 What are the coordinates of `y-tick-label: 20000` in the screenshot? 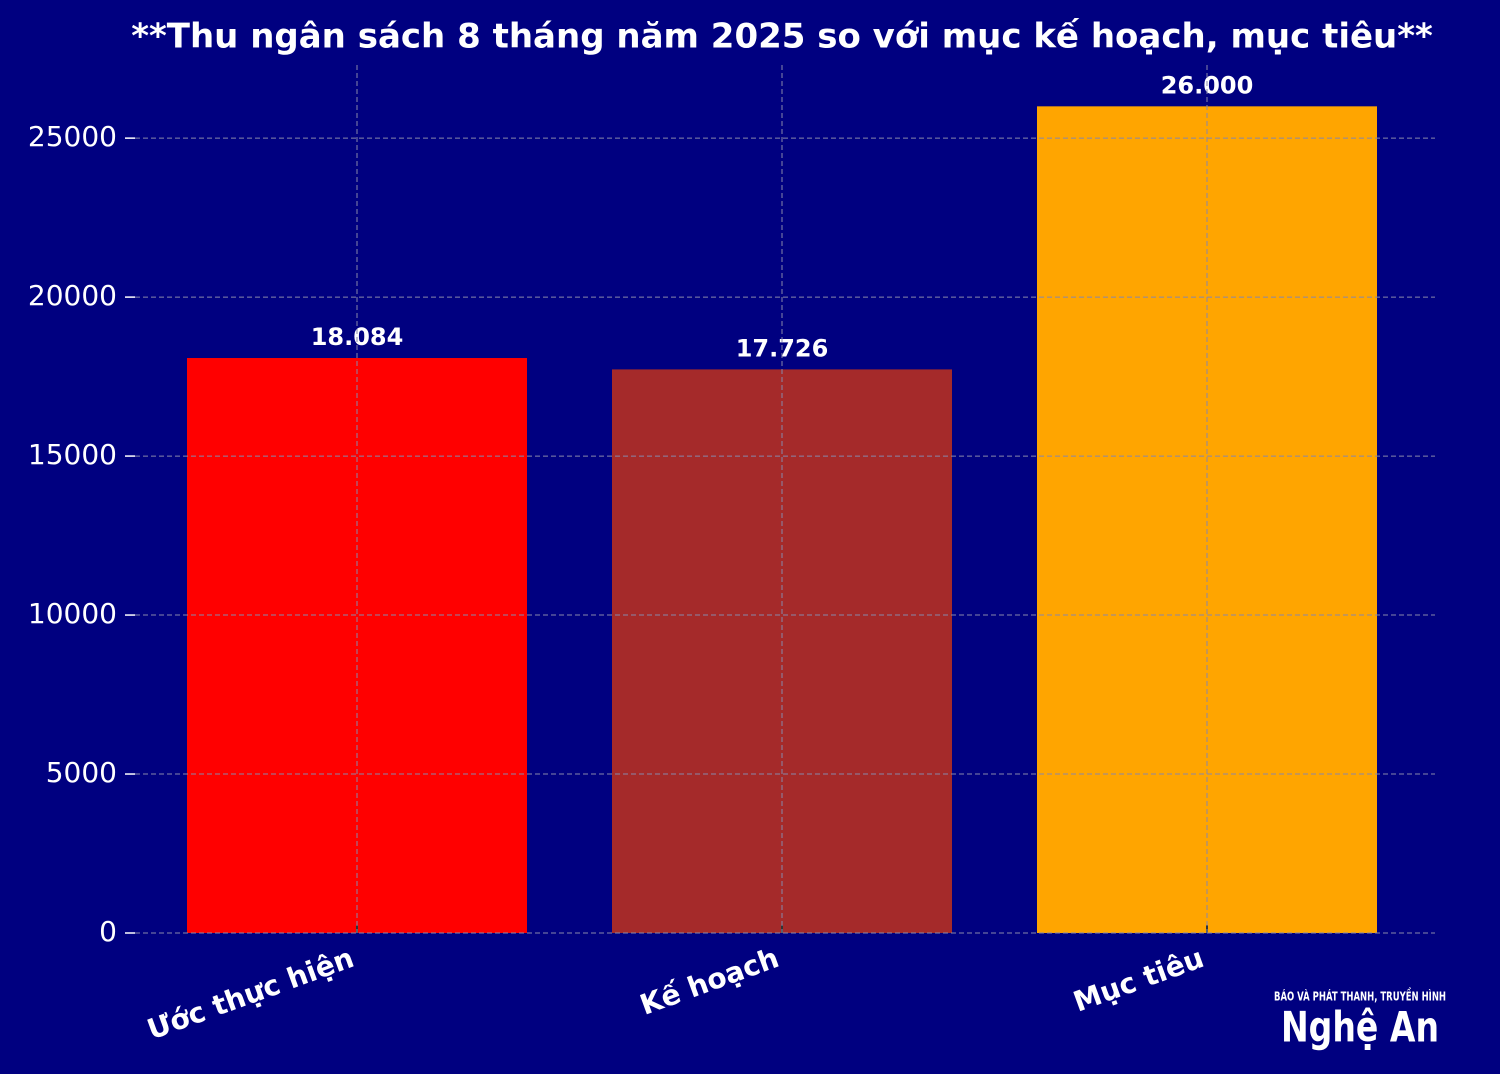 It's located at (72, 295).